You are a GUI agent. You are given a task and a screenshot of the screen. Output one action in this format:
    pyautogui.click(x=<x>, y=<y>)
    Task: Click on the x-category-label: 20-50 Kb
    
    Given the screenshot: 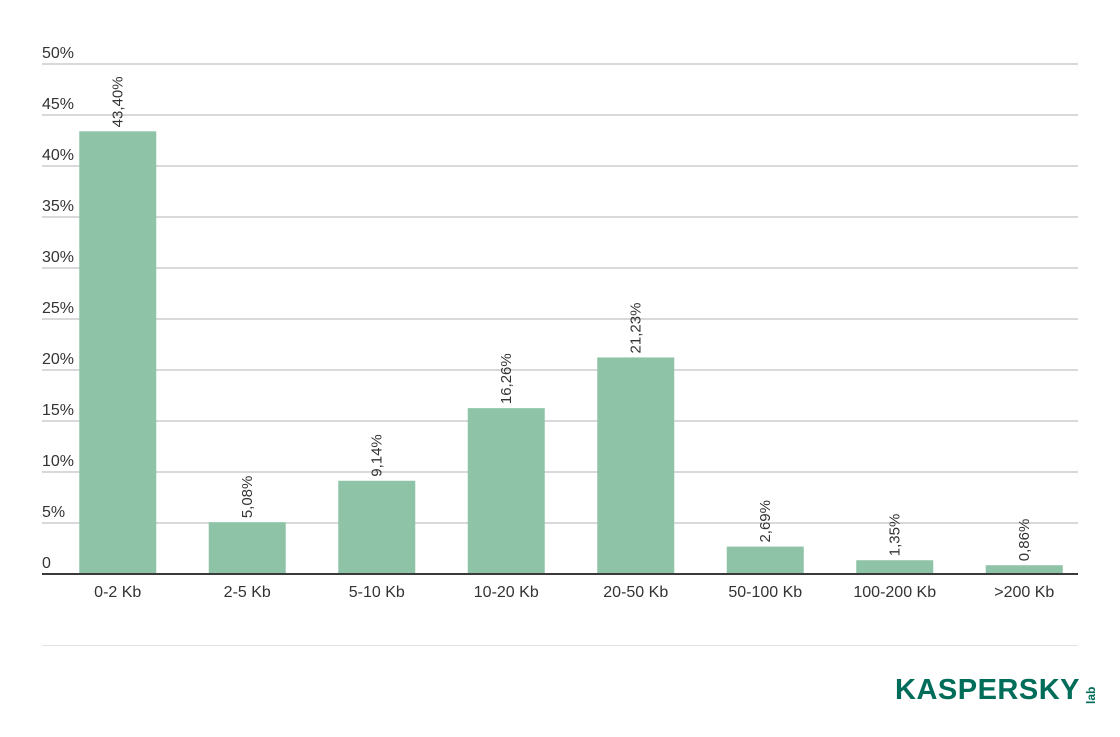 What is the action you would take?
    pyautogui.click(x=635, y=592)
    